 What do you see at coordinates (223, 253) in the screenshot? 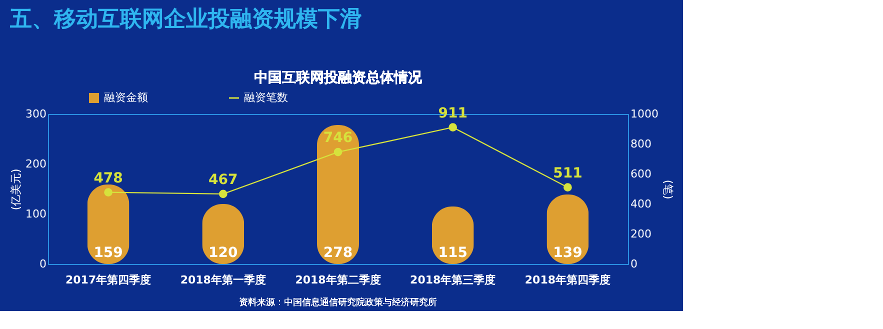
I see `data-label: 120` at bounding box center [223, 253].